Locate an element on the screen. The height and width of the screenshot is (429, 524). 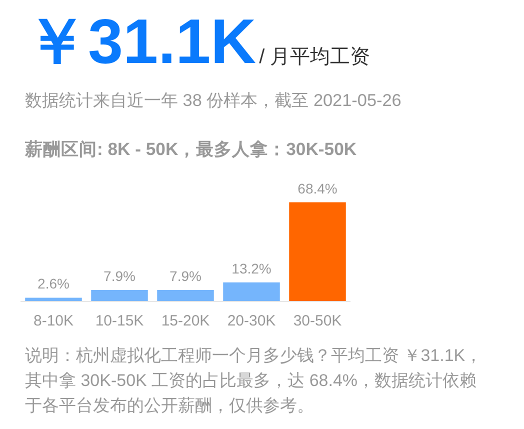
x-tick-label: 30-50K is located at coordinates (317, 321).